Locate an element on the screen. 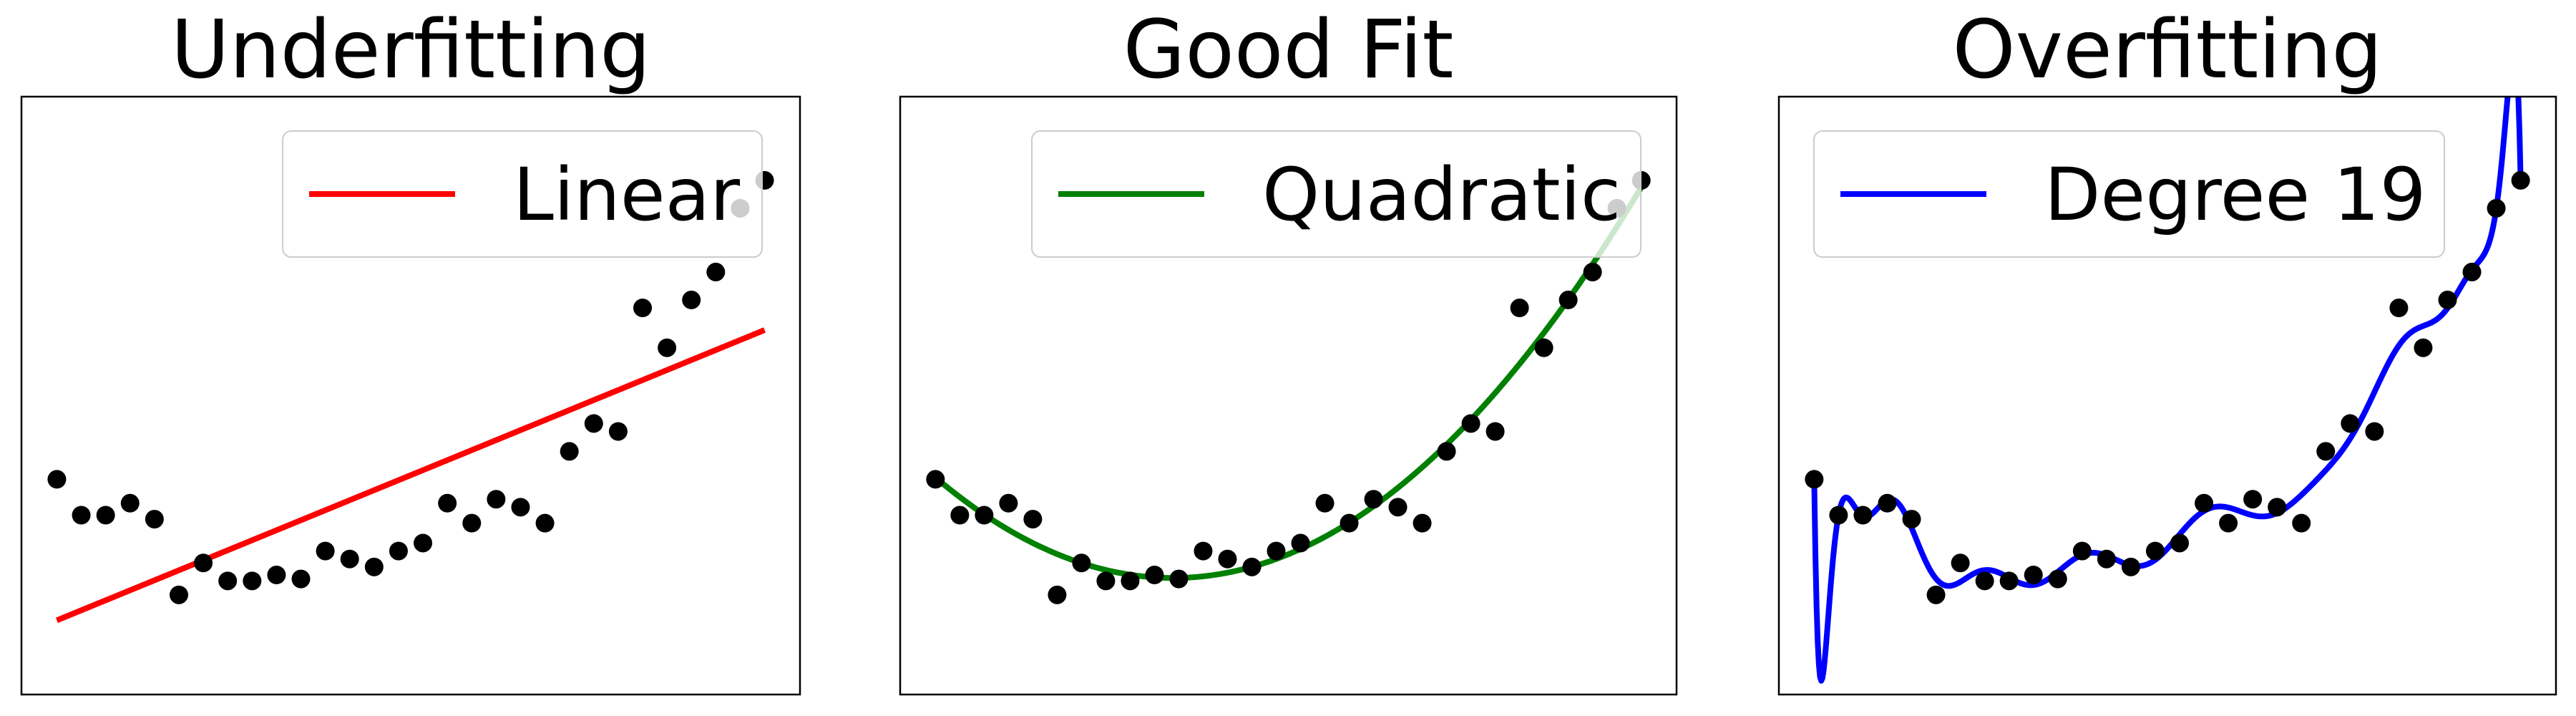  legend: Linear is located at coordinates (522, 194).